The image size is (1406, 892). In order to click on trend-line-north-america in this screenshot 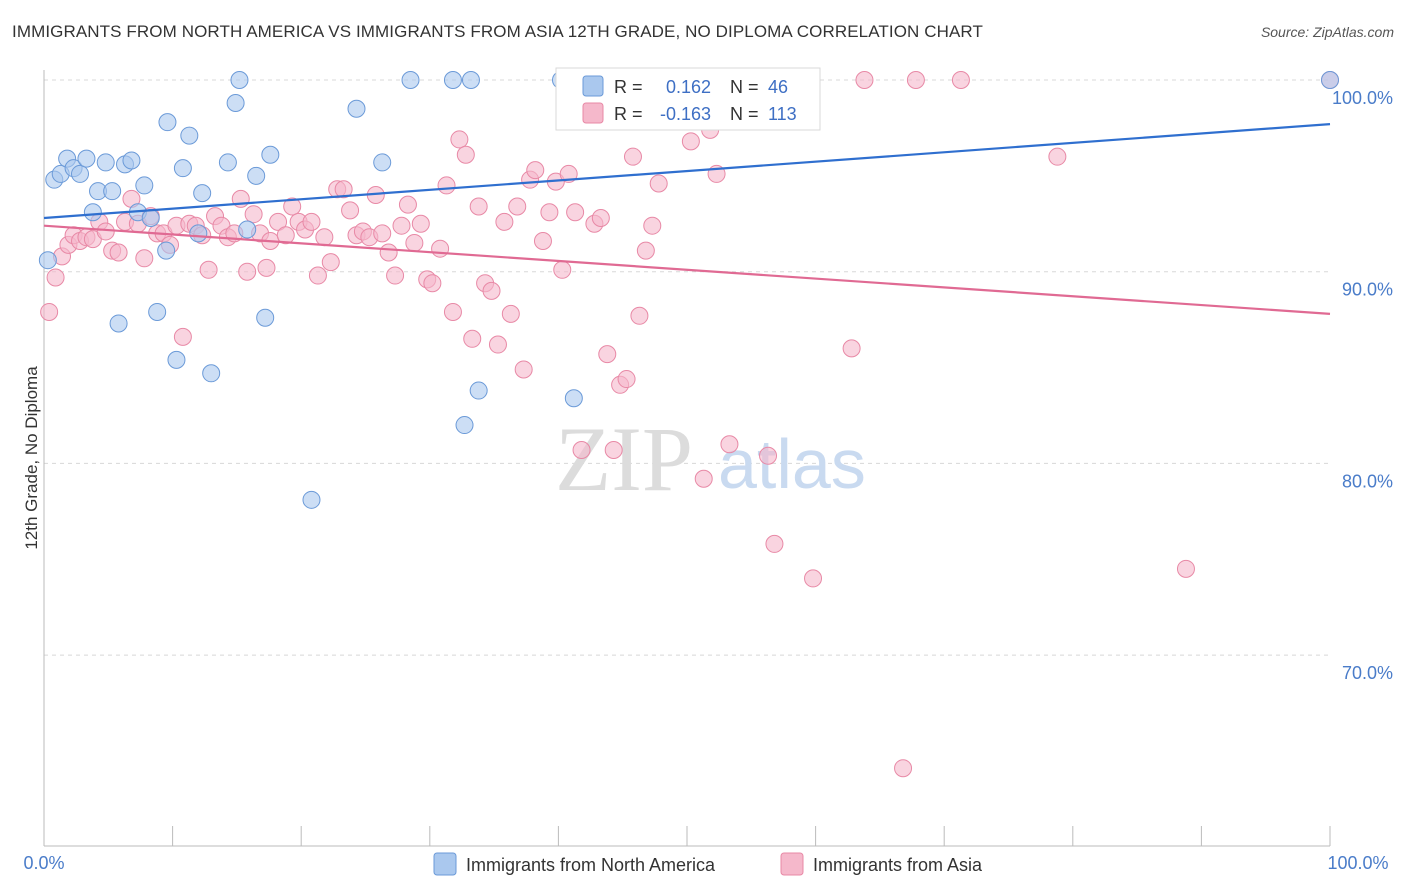, I will do `click(687, 171)`.